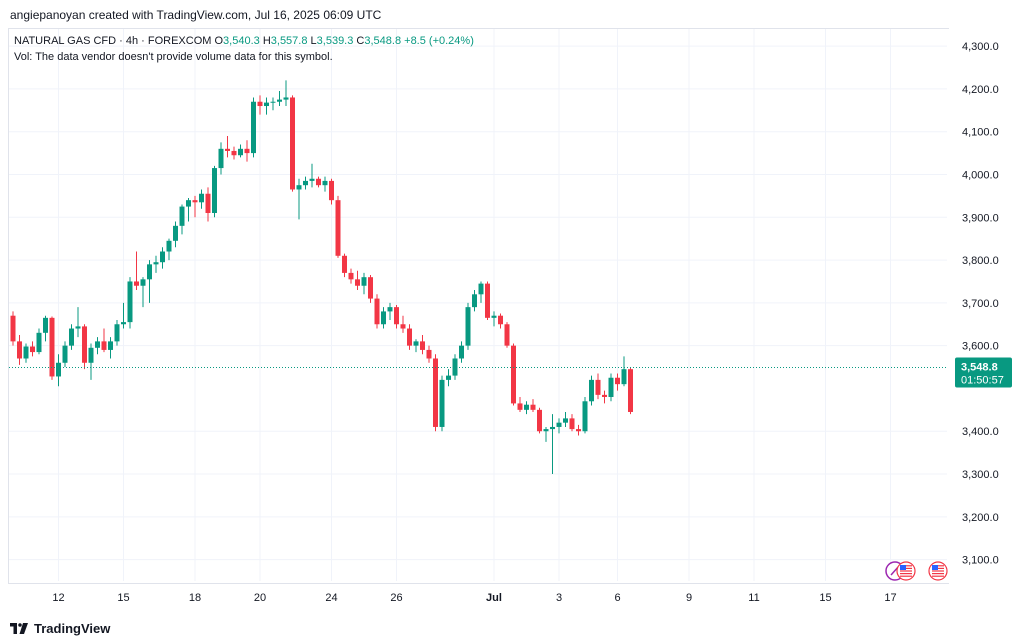 The height and width of the screenshot is (642, 1024). I want to click on change-value: +8.5 (+0.24%), so click(439, 41).